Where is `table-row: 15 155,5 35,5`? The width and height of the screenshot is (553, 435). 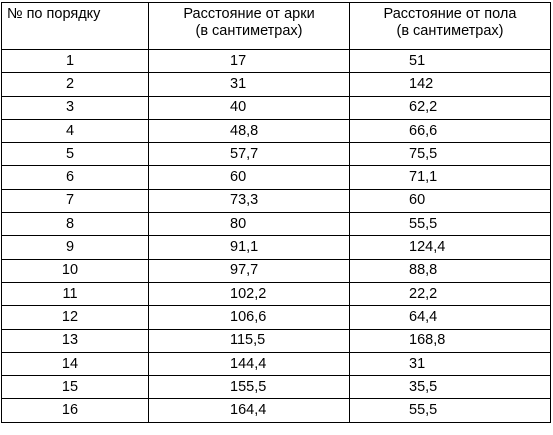
table-row: 15 155,5 35,5 is located at coordinates (276, 387).